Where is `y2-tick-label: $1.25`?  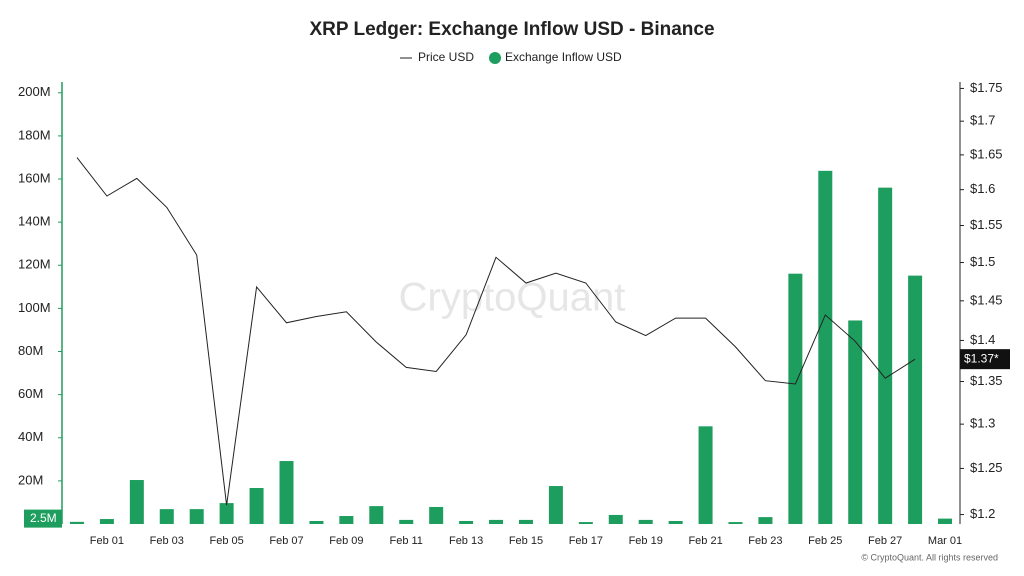 y2-tick-label: $1.25 is located at coordinates (986, 467).